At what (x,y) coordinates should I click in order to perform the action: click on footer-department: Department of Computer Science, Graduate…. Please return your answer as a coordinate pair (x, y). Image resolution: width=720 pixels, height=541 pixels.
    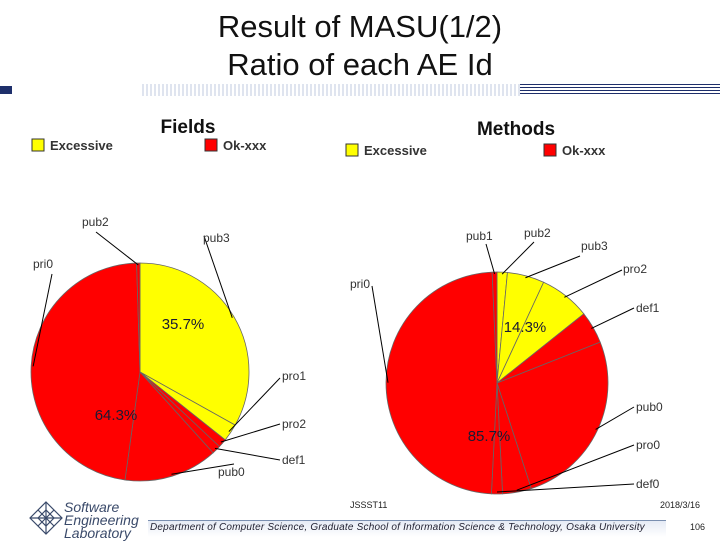
    Looking at the image, I should click on (397, 527).